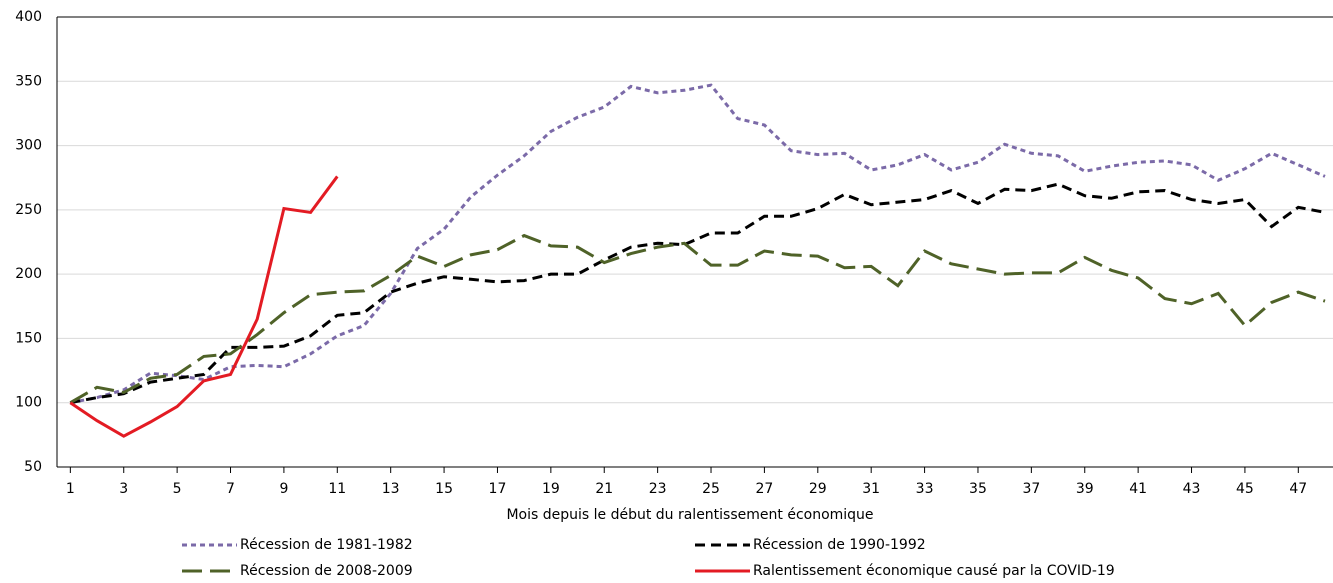  What do you see at coordinates (28, 146) in the screenshot?
I see `y-tick-label: 300` at bounding box center [28, 146].